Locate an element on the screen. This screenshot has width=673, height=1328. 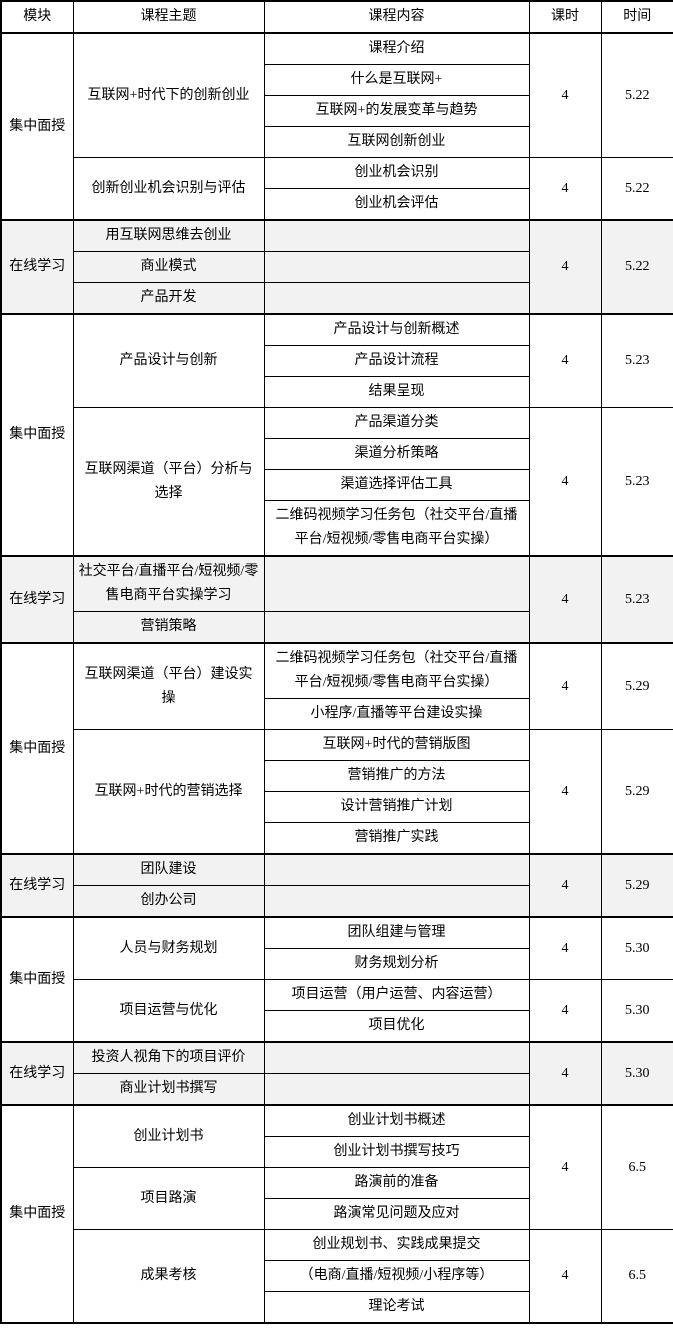
table-row: 什么是互联网+ is located at coordinates (337, 80).